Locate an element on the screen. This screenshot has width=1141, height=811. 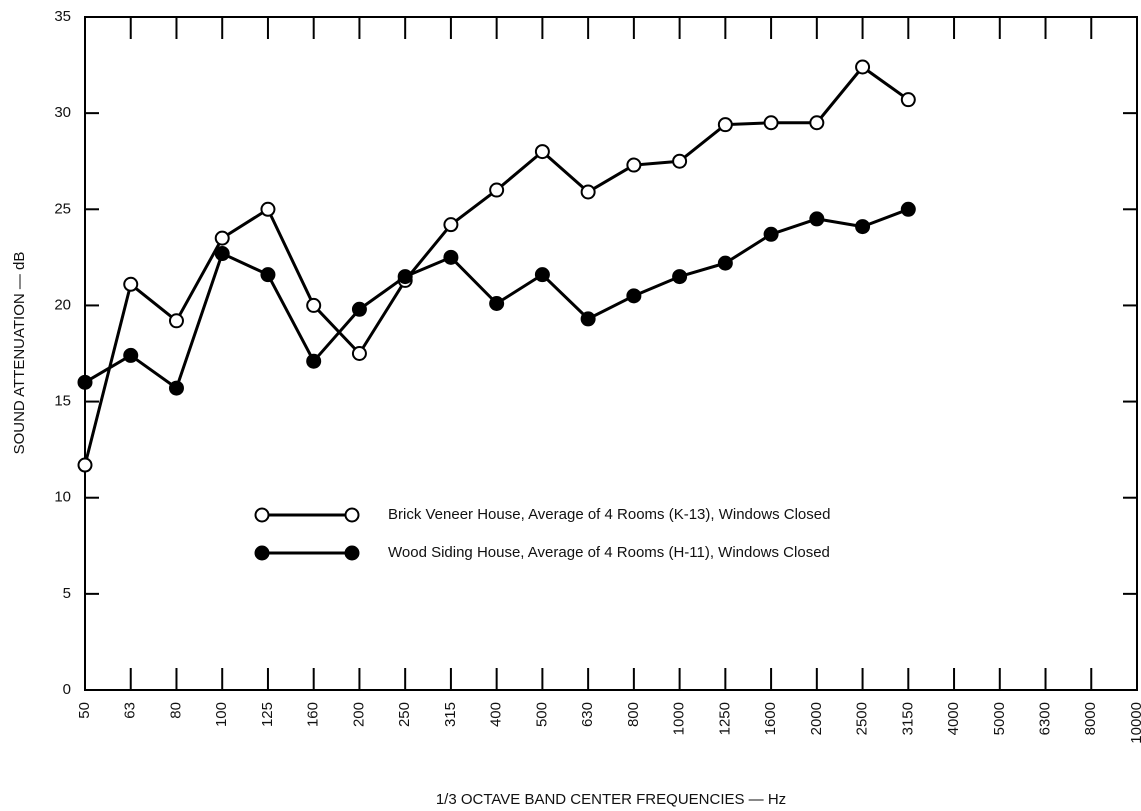
x-tick-label: 125 is located at coordinates (267, 714).